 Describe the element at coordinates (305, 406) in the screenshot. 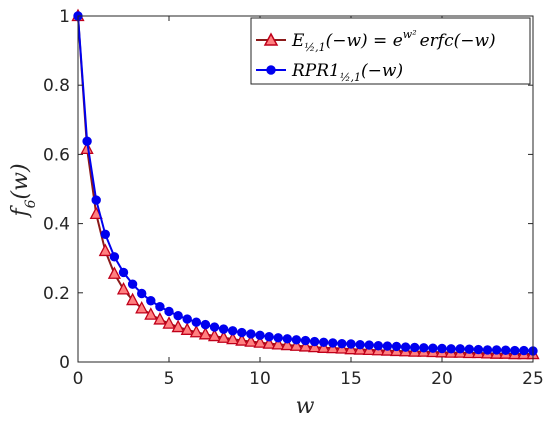

I see `x-axis-label: w` at that location.